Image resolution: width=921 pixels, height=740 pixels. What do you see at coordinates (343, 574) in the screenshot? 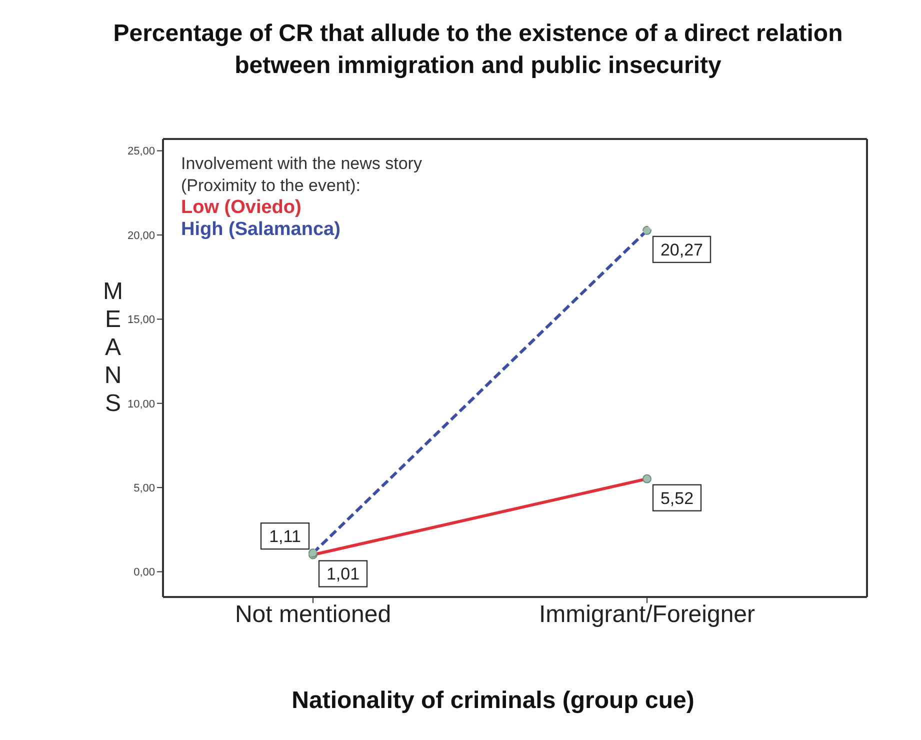
I see `data-label: 1,01` at bounding box center [343, 574].